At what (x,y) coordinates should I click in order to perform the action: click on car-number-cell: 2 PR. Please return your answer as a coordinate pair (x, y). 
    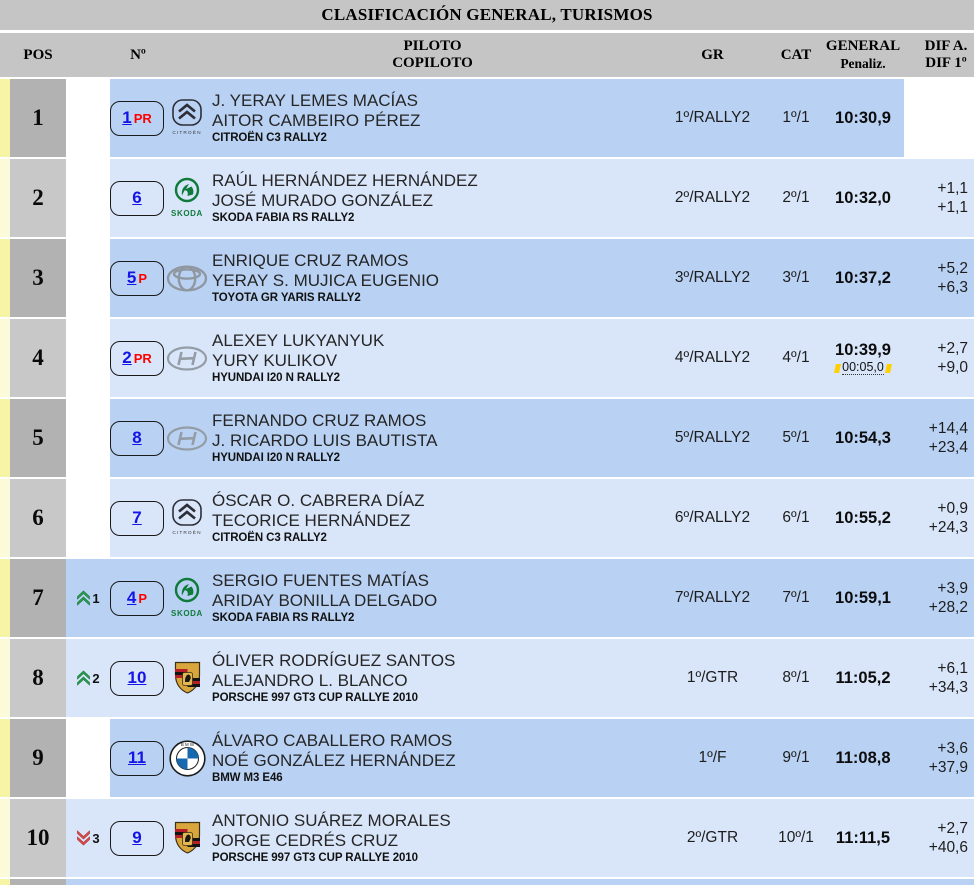
    Looking at the image, I should click on (137, 358).